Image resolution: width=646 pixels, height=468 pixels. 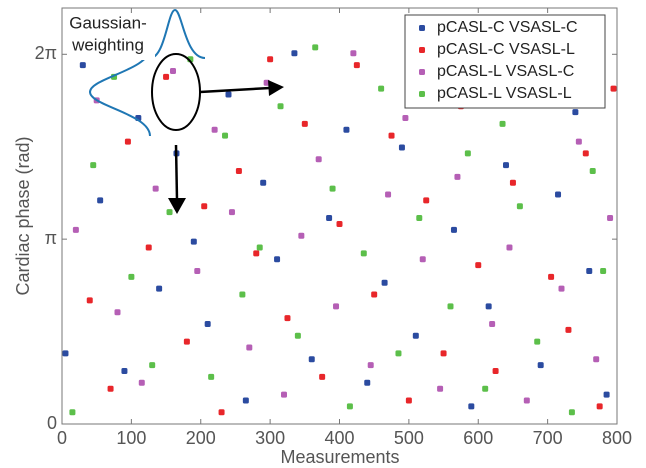 What do you see at coordinates (548, 438) in the screenshot?
I see `x-tick-label: 700` at bounding box center [548, 438].